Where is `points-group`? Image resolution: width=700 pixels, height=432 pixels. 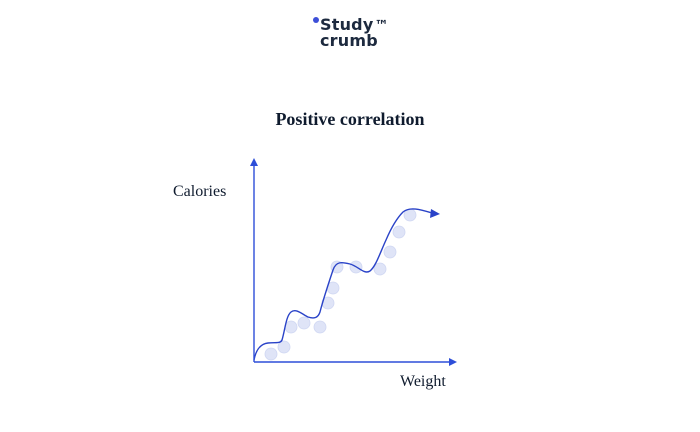
points-group is located at coordinates (340, 284).